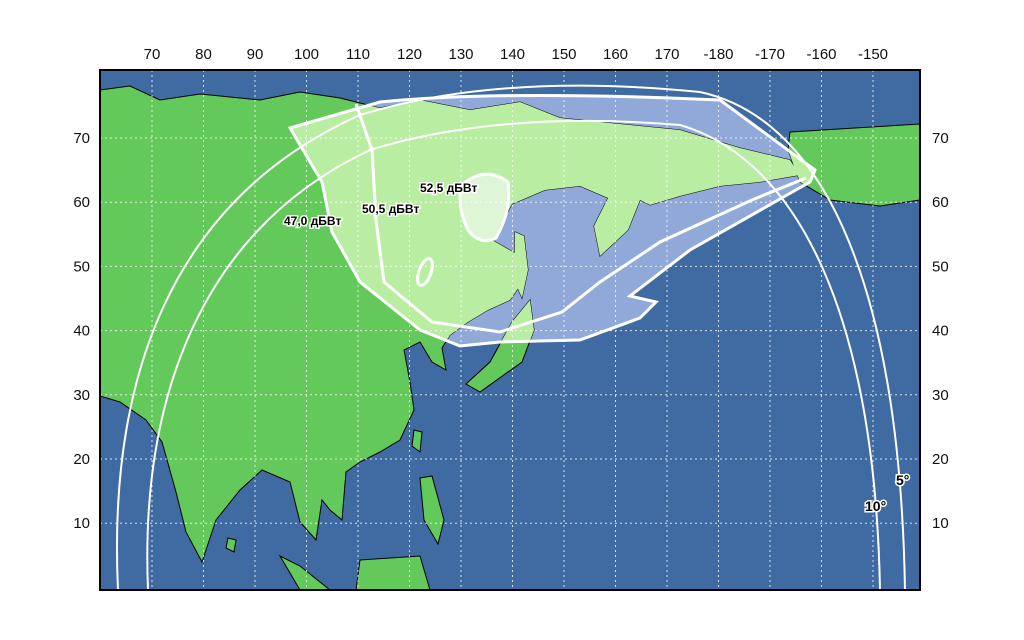 The image size is (1024, 640). I want to click on longitude-tick-label: 140, so click(512, 54).